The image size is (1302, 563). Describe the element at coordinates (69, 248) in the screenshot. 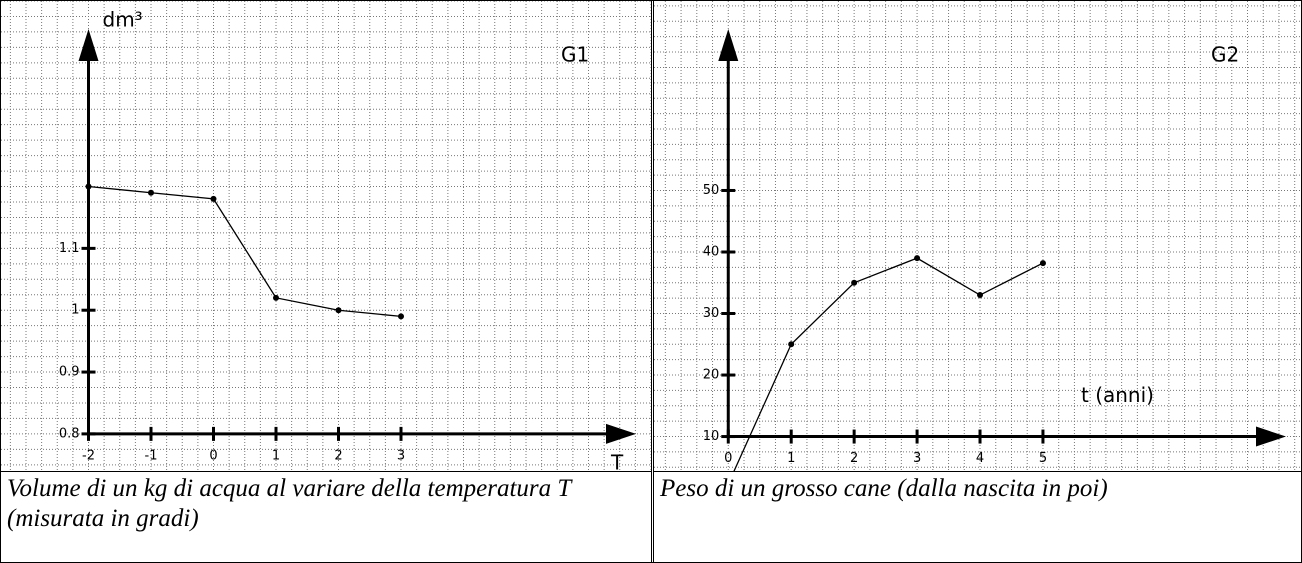

I see `y-tick-label: 1.1` at that location.